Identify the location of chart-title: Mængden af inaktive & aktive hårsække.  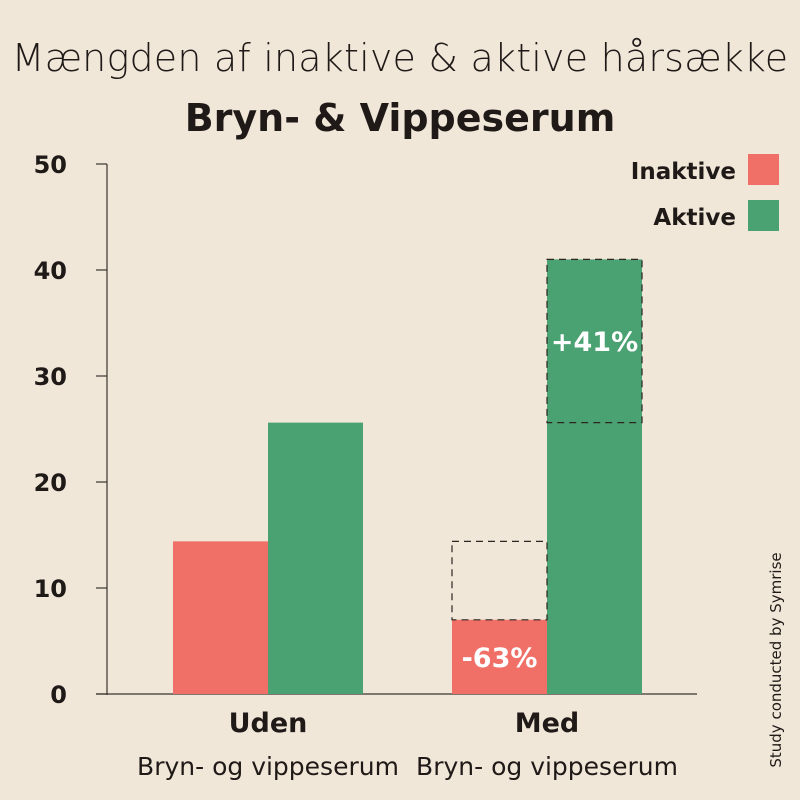
(400, 58).